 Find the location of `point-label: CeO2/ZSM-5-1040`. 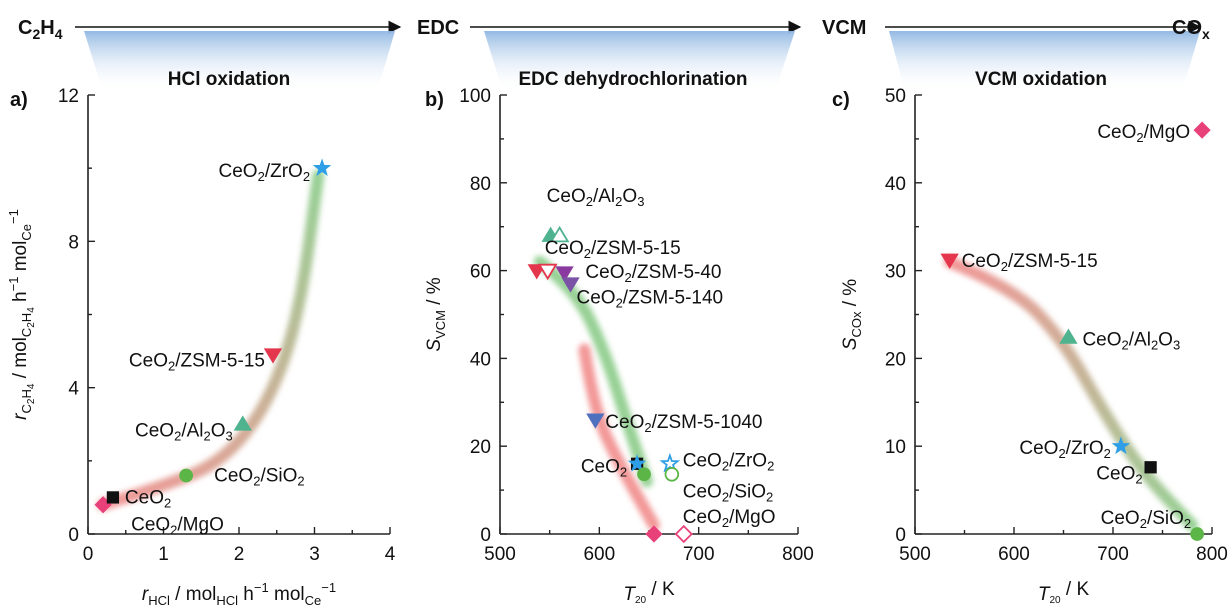

point-label: CeO2/ZSM-5-1040 is located at coordinates (683, 423).